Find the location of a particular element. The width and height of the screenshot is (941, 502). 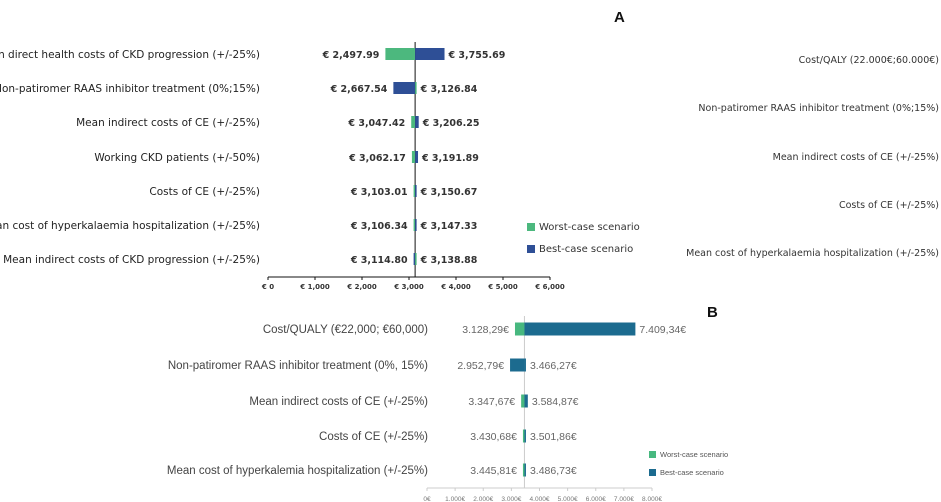

x-tick-label: 3.000€ is located at coordinates (511, 499).